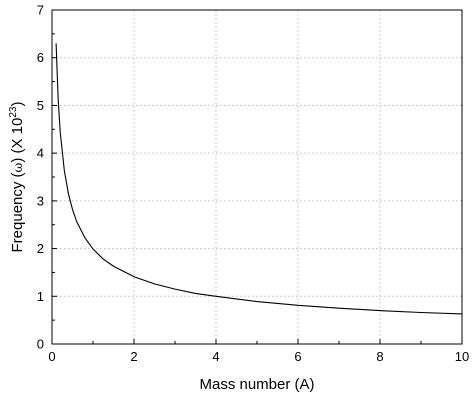 The height and width of the screenshot is (400, 474). I want to click on y-tick-labels: 0 1 2 3 4 5 6 7, so click(40, 177).